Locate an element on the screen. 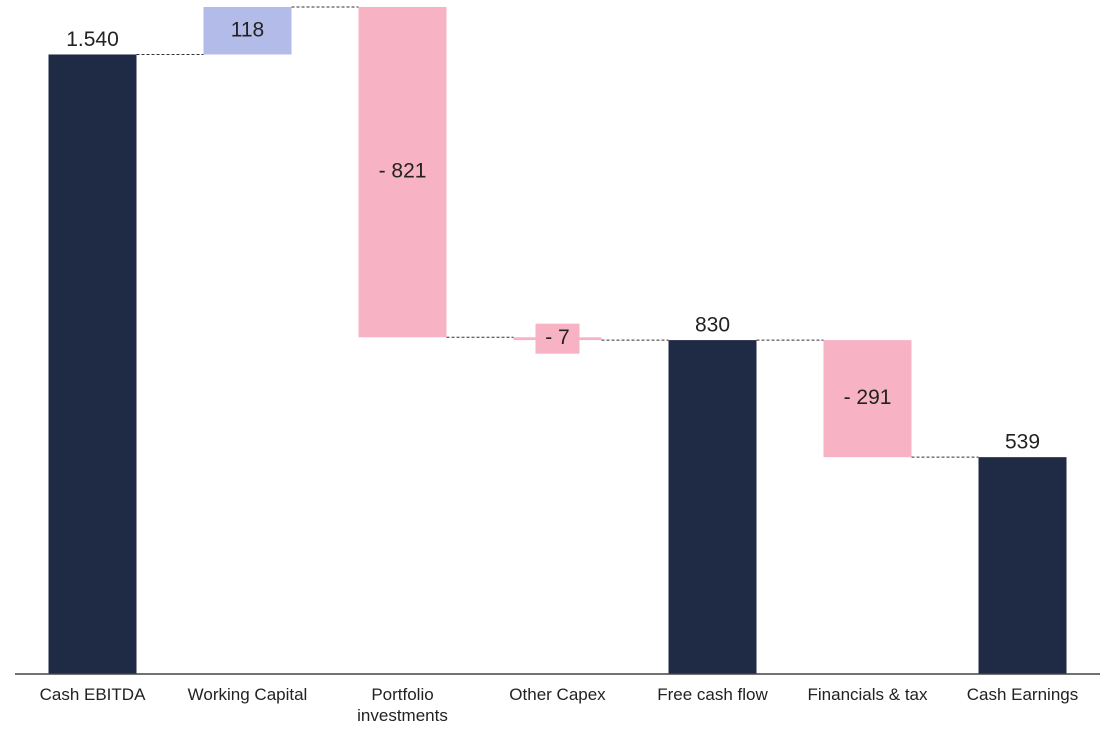  value-label: 830 is located at coordinates (712, 325).